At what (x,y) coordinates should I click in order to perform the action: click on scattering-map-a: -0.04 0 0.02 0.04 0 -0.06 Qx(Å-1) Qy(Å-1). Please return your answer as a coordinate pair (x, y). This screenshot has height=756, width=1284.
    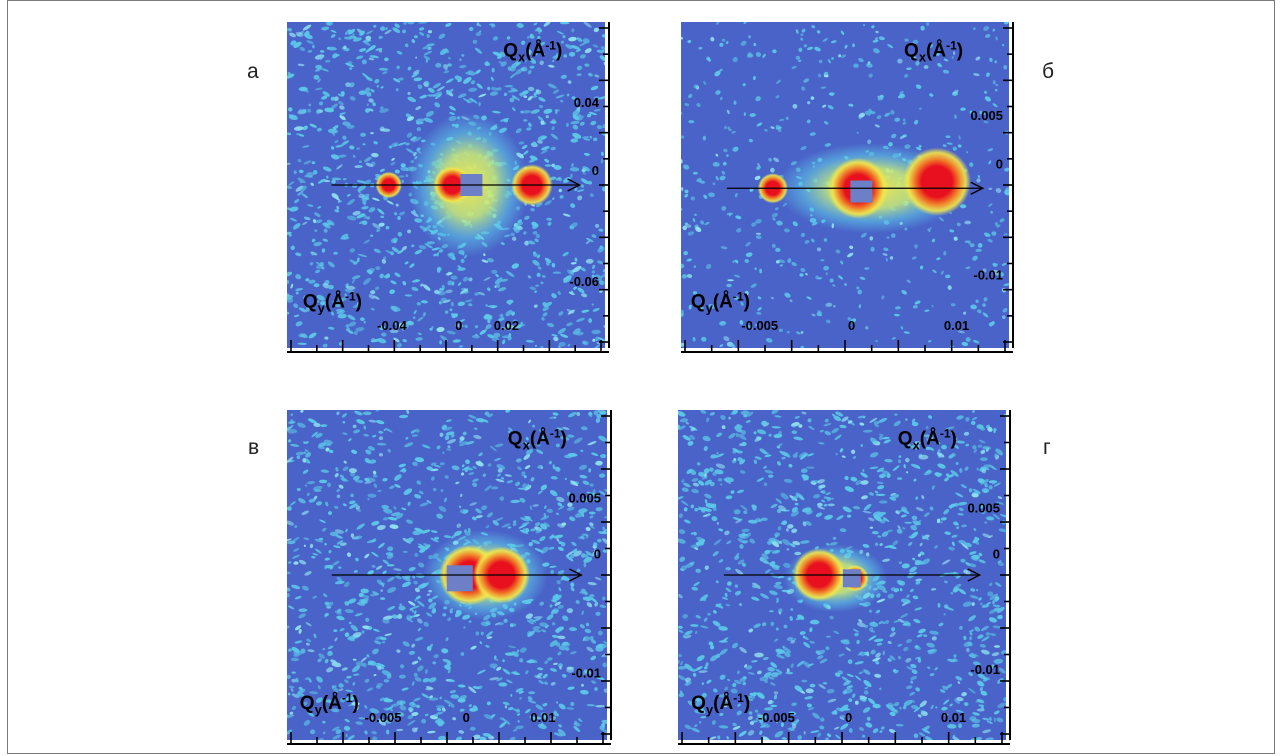
    Looking at the image, I should click on (453, 190).